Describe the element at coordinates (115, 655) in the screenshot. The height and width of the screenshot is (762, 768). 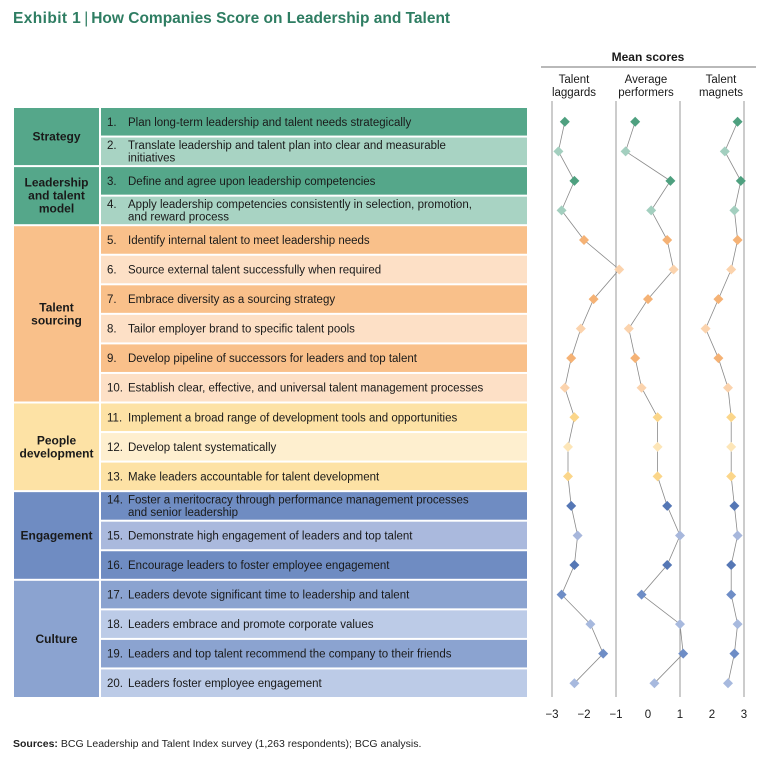
I see `category-number: 19.` at that location.